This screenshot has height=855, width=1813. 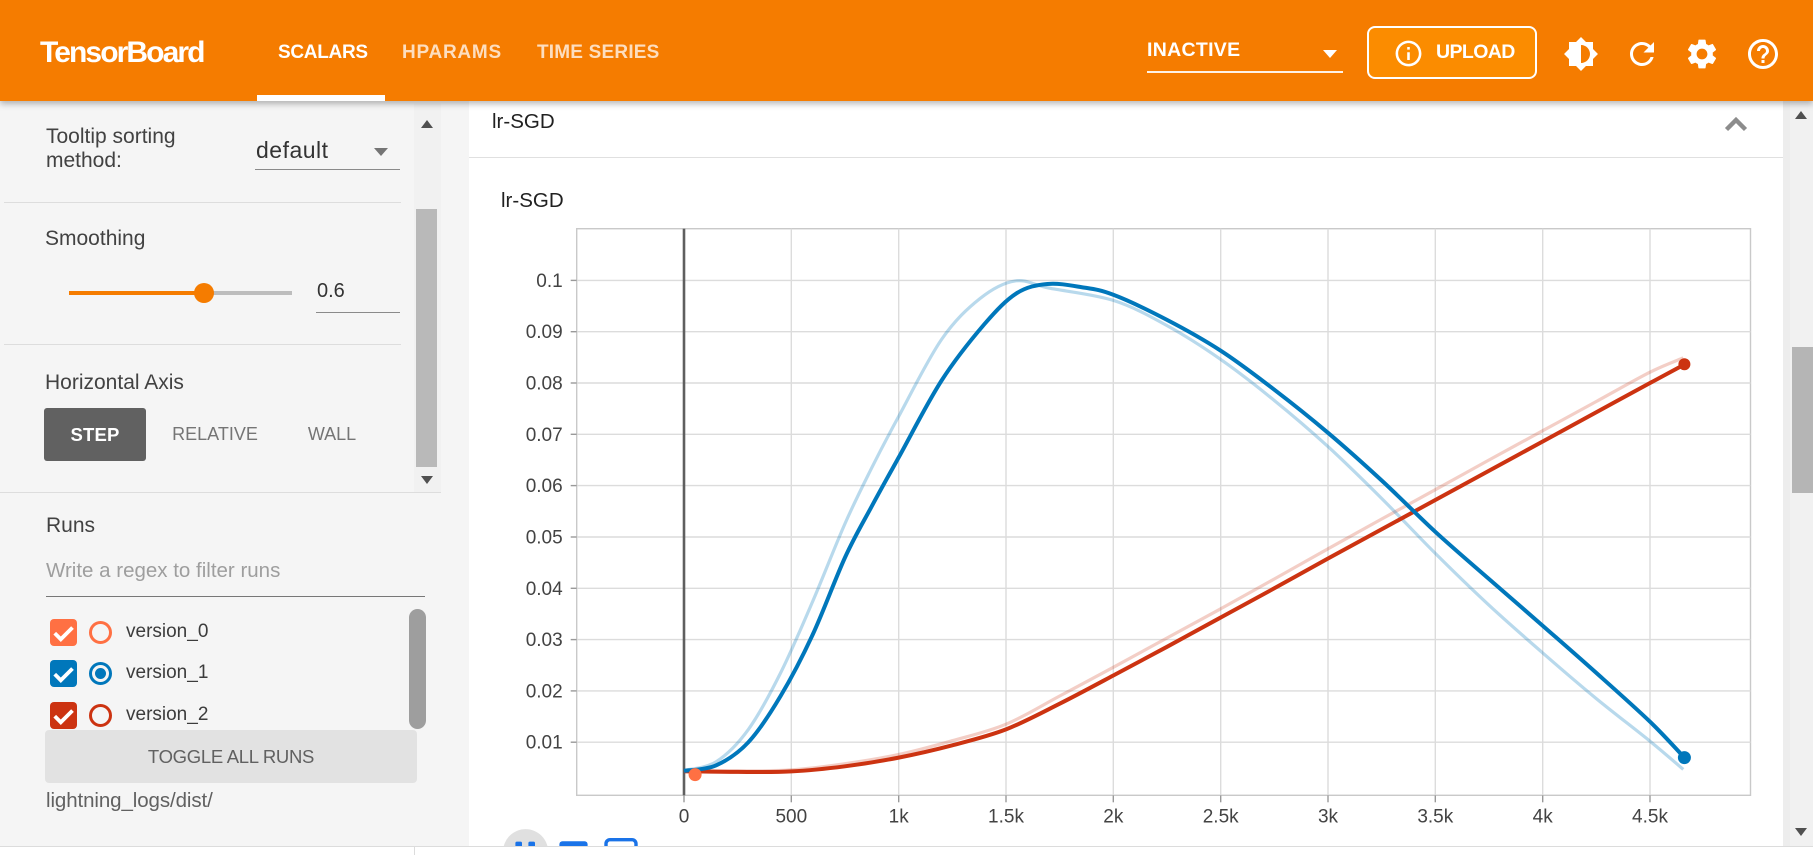 I want to click on svg-text: 0.09, so click(x=544, y=332).